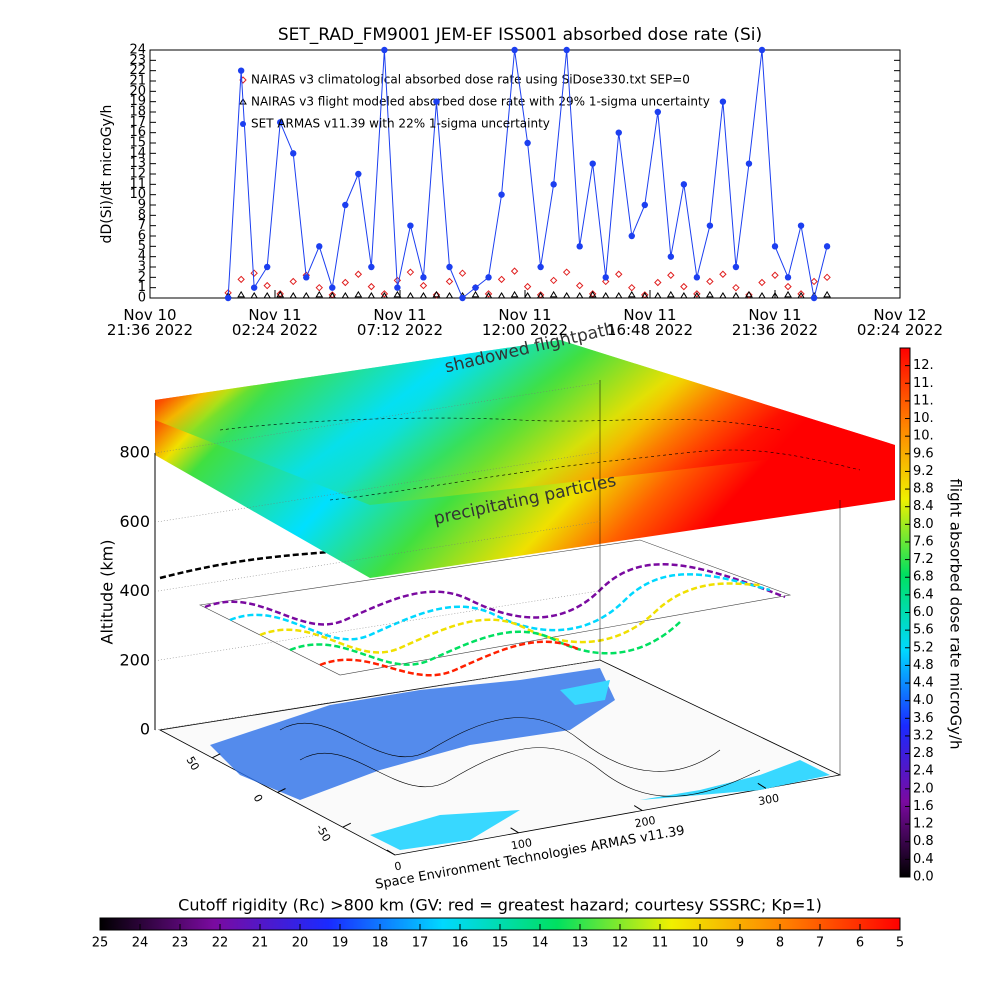  What do you see at coordinates (193, 763) in the screenshot?
I see `y-tick-label: 50` at bounding box center [193, 763].